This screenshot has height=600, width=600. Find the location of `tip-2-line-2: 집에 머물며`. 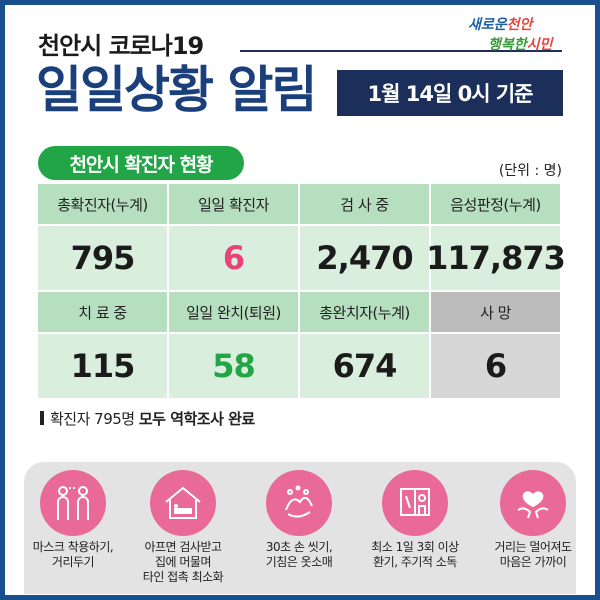

tip-2-line-2: 집에 머물며 is located at coordinates (183, 562).